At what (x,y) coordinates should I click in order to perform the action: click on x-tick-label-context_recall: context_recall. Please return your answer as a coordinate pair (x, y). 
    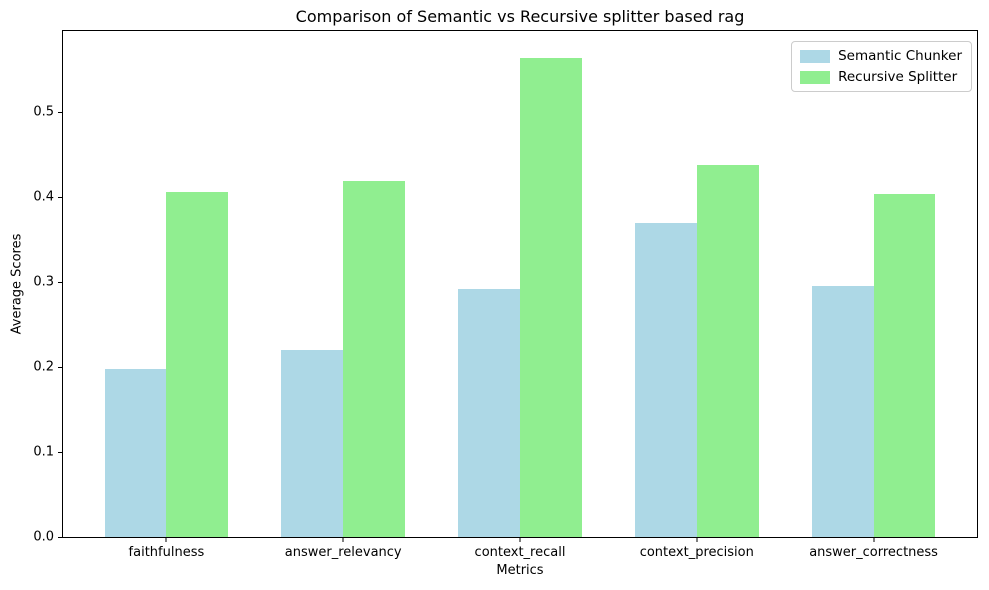
    Looking at the image, I should click on (520, 552).